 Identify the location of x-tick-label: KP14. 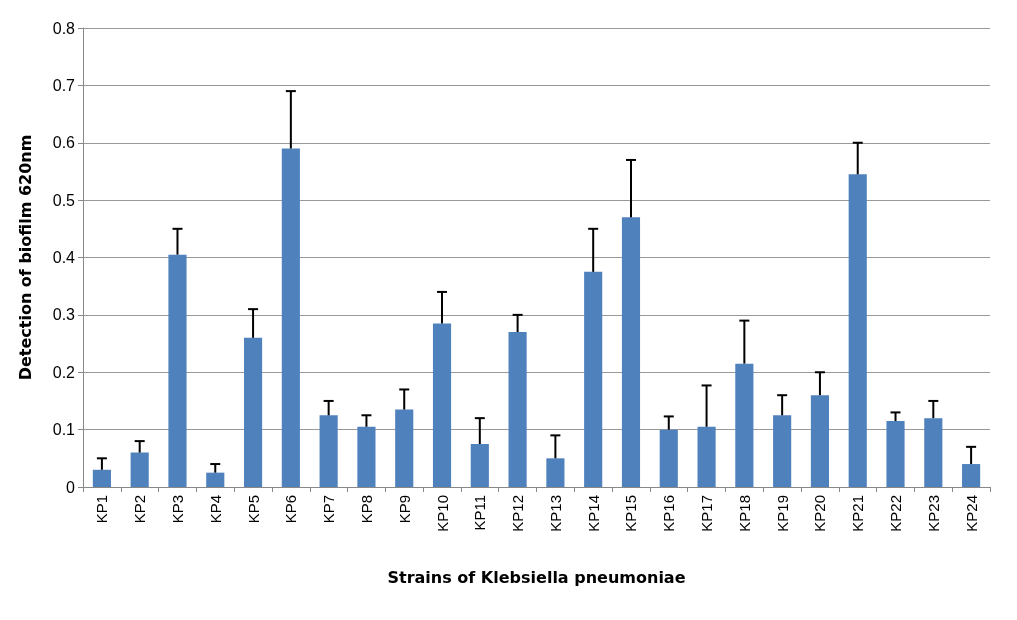
(593, 513).